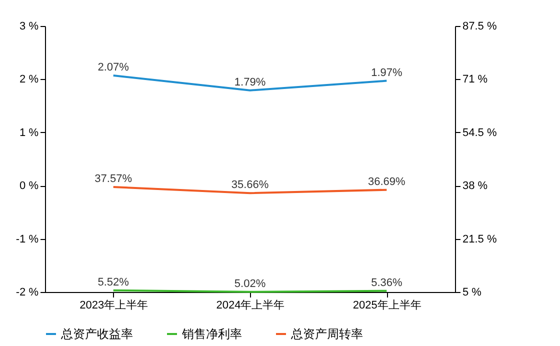 Image resolution: width=560 pixels, height=346 pixels. Describe the element at coordinates (250, 185) in the screenshot. I see `data-label: 35.66%` at that location.